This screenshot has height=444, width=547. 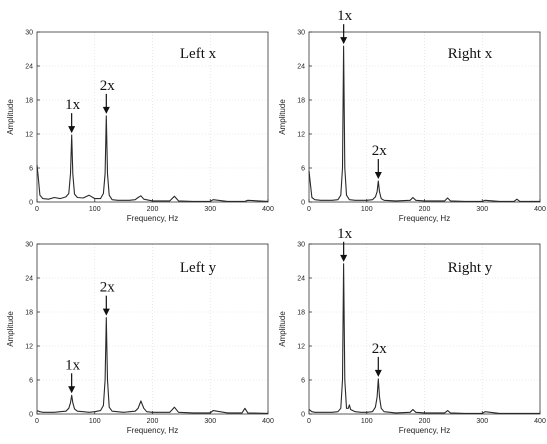 What do you see at coordinates (198, 268) in the screenshot?
I see `panel-title: Left y` at bounding box center [198, 268].